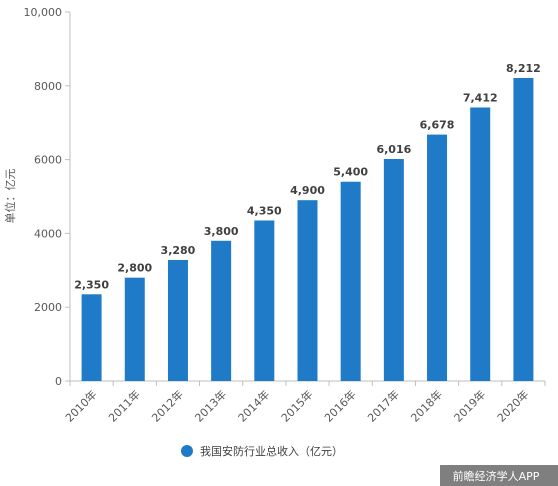 The image size is (558, 486). What do you see at coordinates (10, 196) in the screenshot?
I see `y-axis-label: 单位：亿元` at bounding box center [10, 196].